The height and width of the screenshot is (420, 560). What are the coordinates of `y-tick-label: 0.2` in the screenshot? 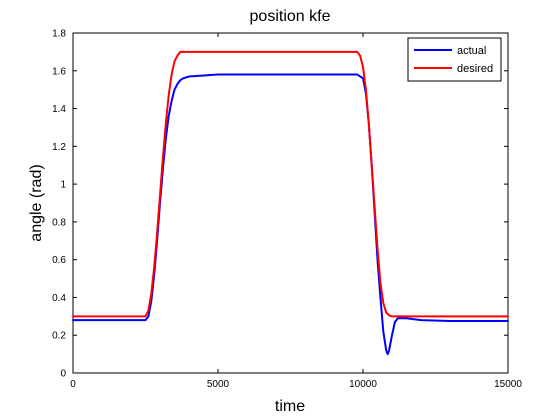 It's located at (59, 336).